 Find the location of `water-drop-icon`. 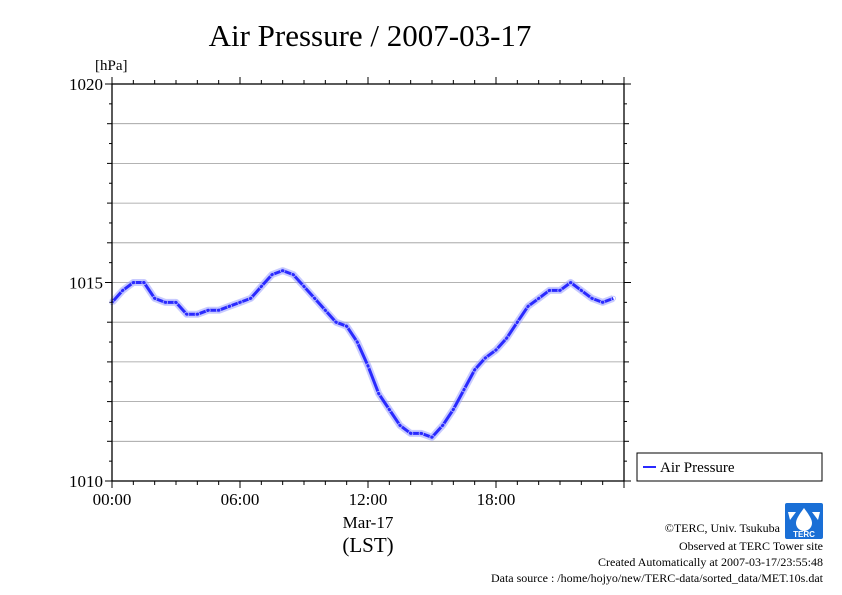

water-drop-icon is located at coordinates (804, 519).